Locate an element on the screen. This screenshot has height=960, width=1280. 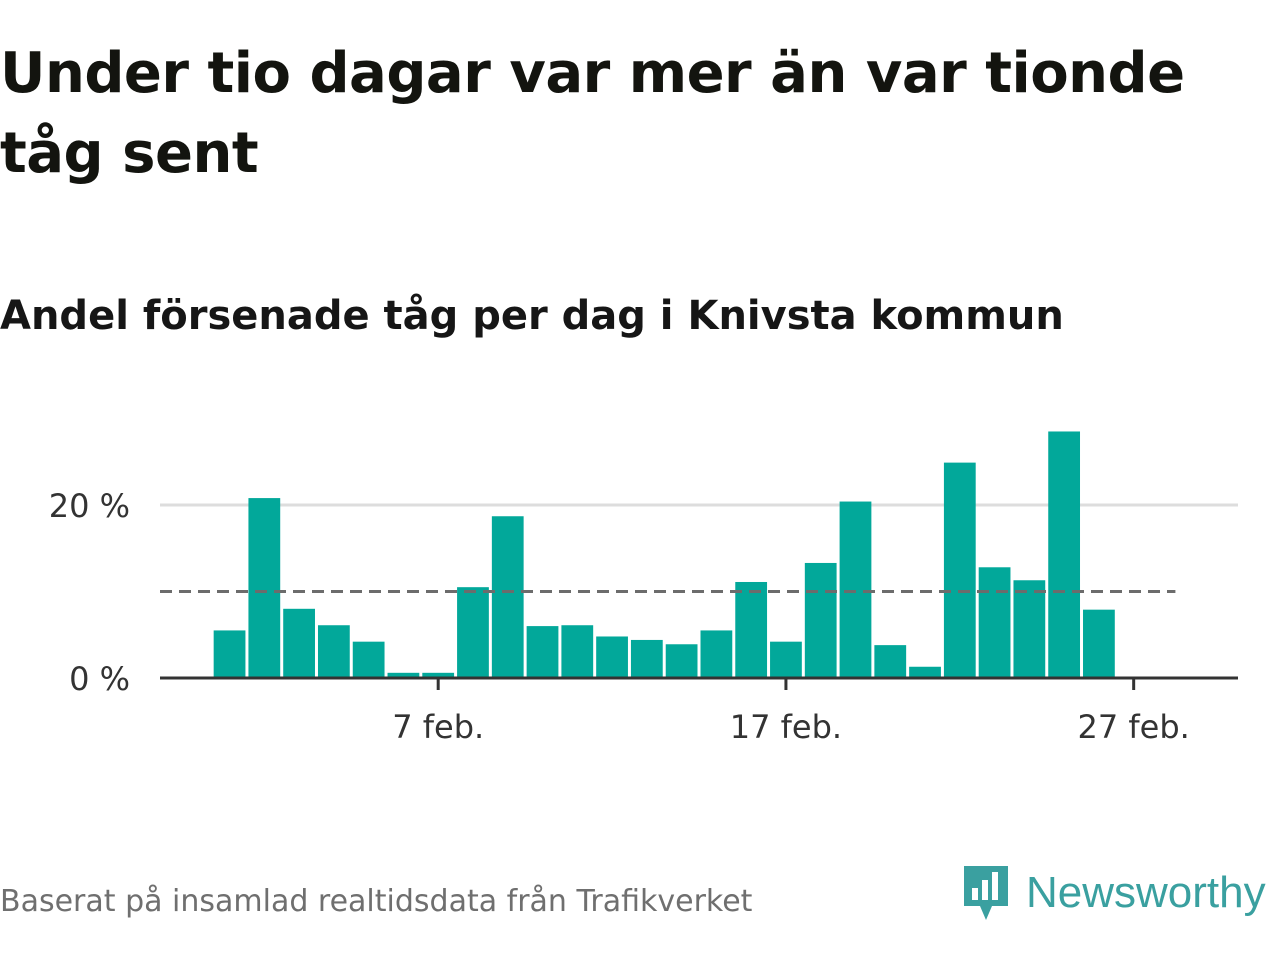
newsworthy-logo-icon is located at coordinates (986, 893).